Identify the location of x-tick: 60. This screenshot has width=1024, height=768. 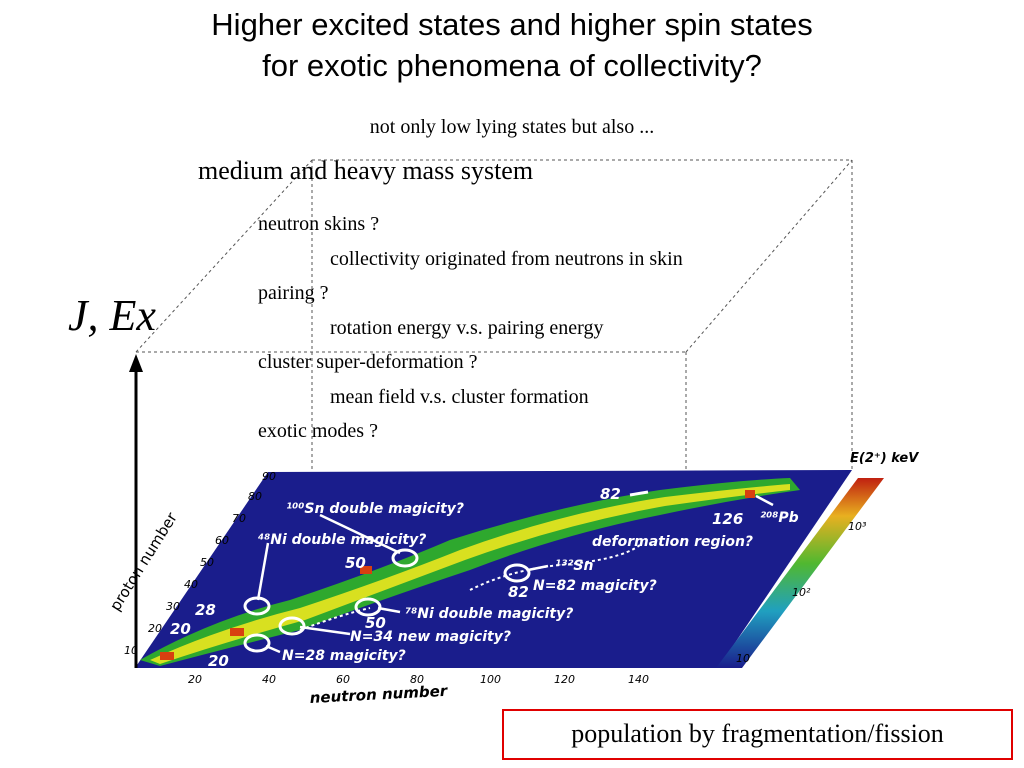
(343, 679).